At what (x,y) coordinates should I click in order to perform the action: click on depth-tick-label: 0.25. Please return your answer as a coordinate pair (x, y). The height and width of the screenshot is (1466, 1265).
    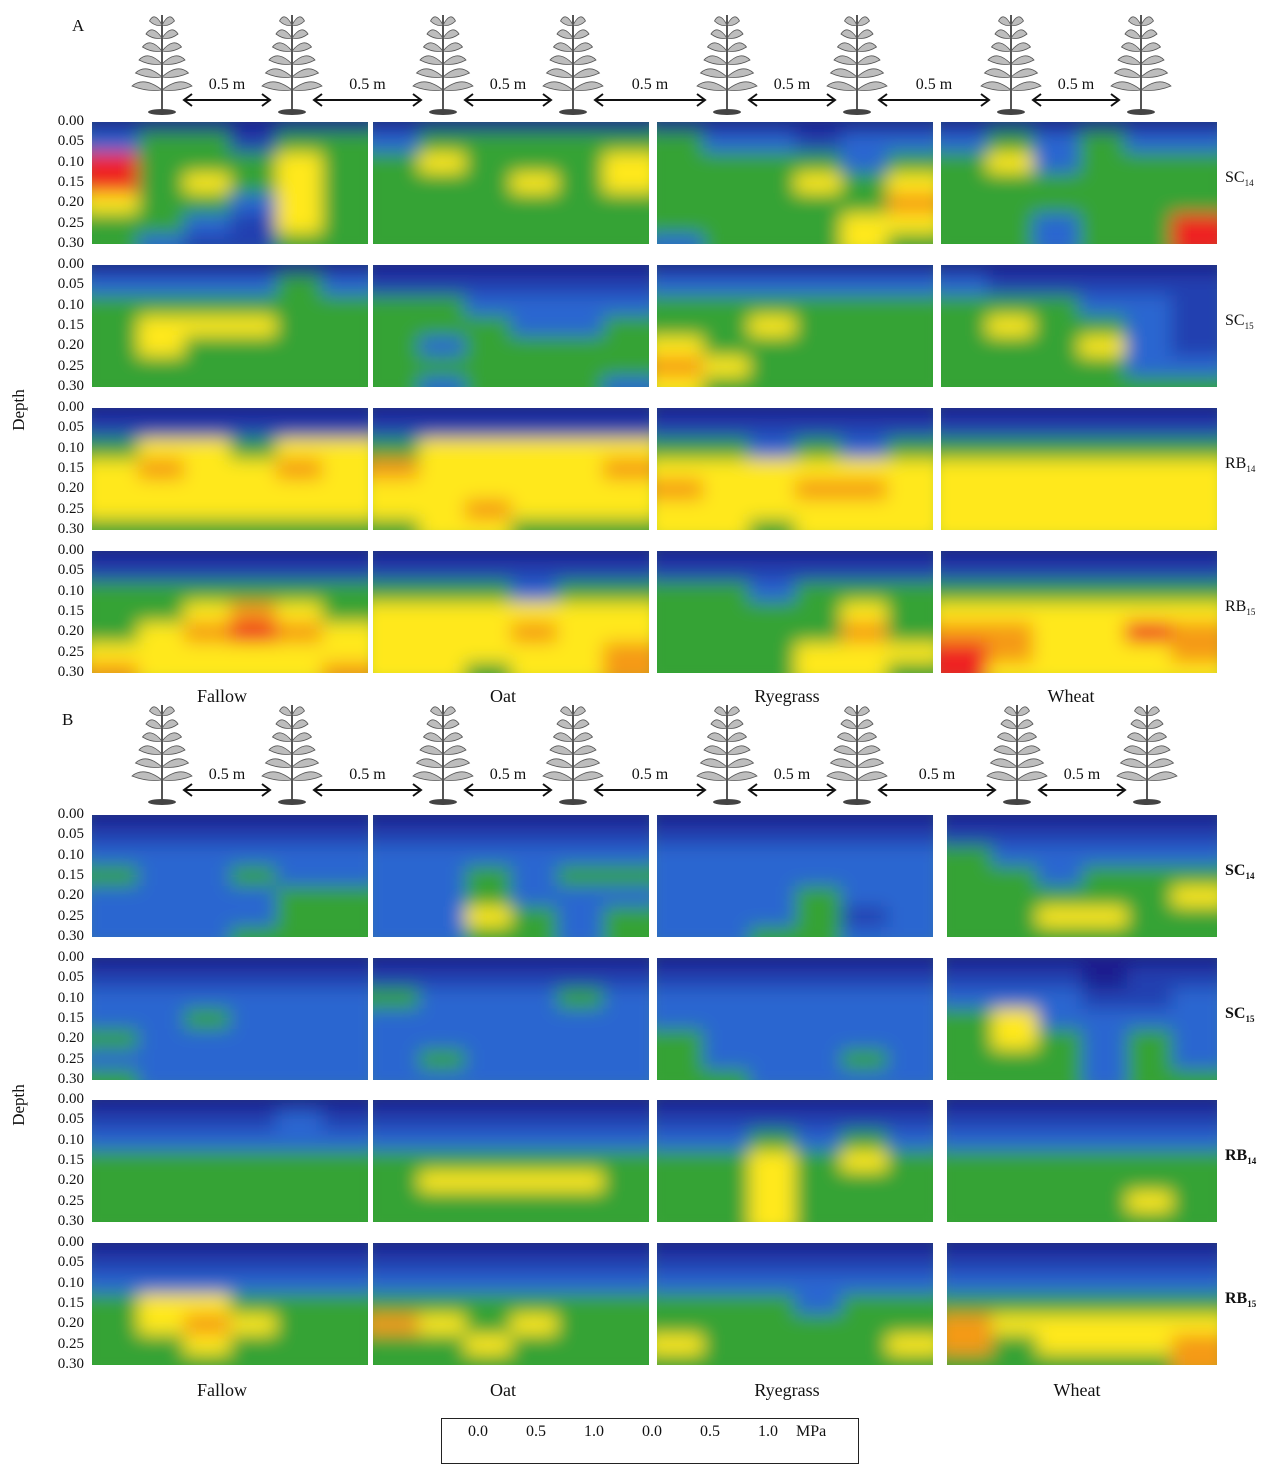
    Looking at the image, I should click on (70, 222).